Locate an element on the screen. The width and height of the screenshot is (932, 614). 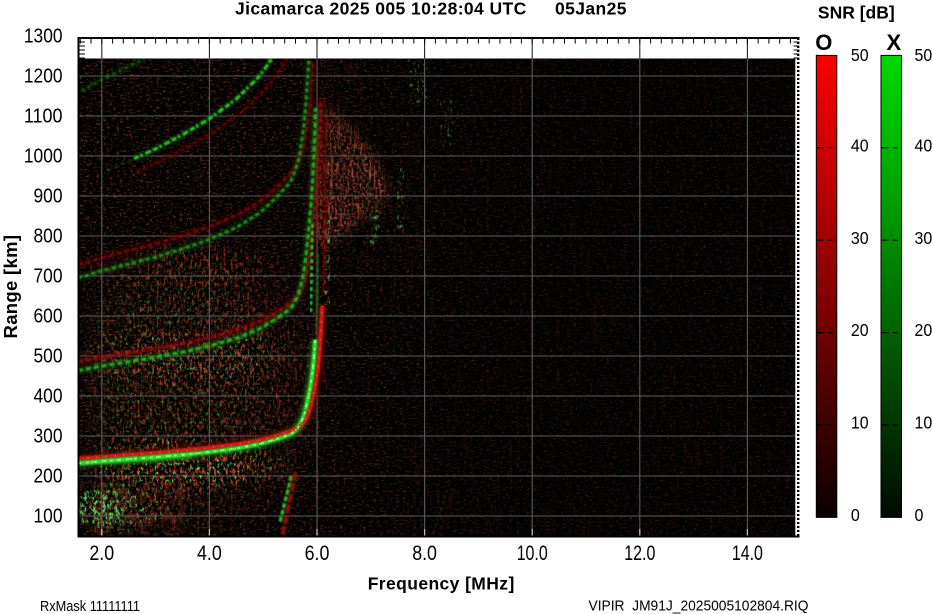
svg-text: RxMask 11111111 is located at coordinates (90, 606).